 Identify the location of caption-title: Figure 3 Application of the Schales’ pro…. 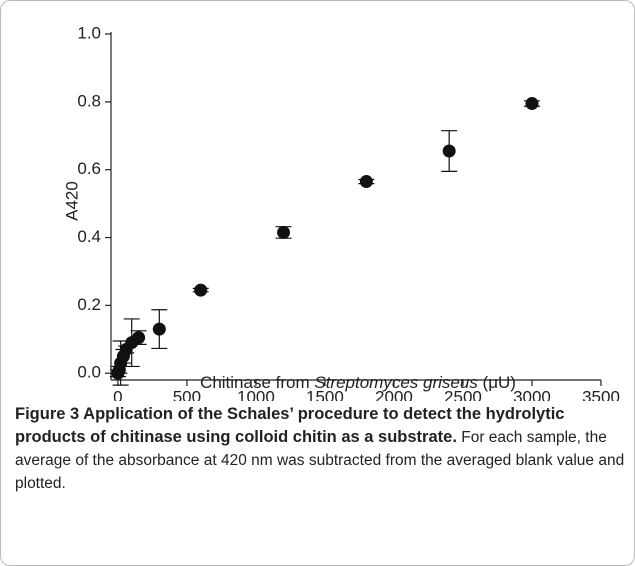
(290, 425).